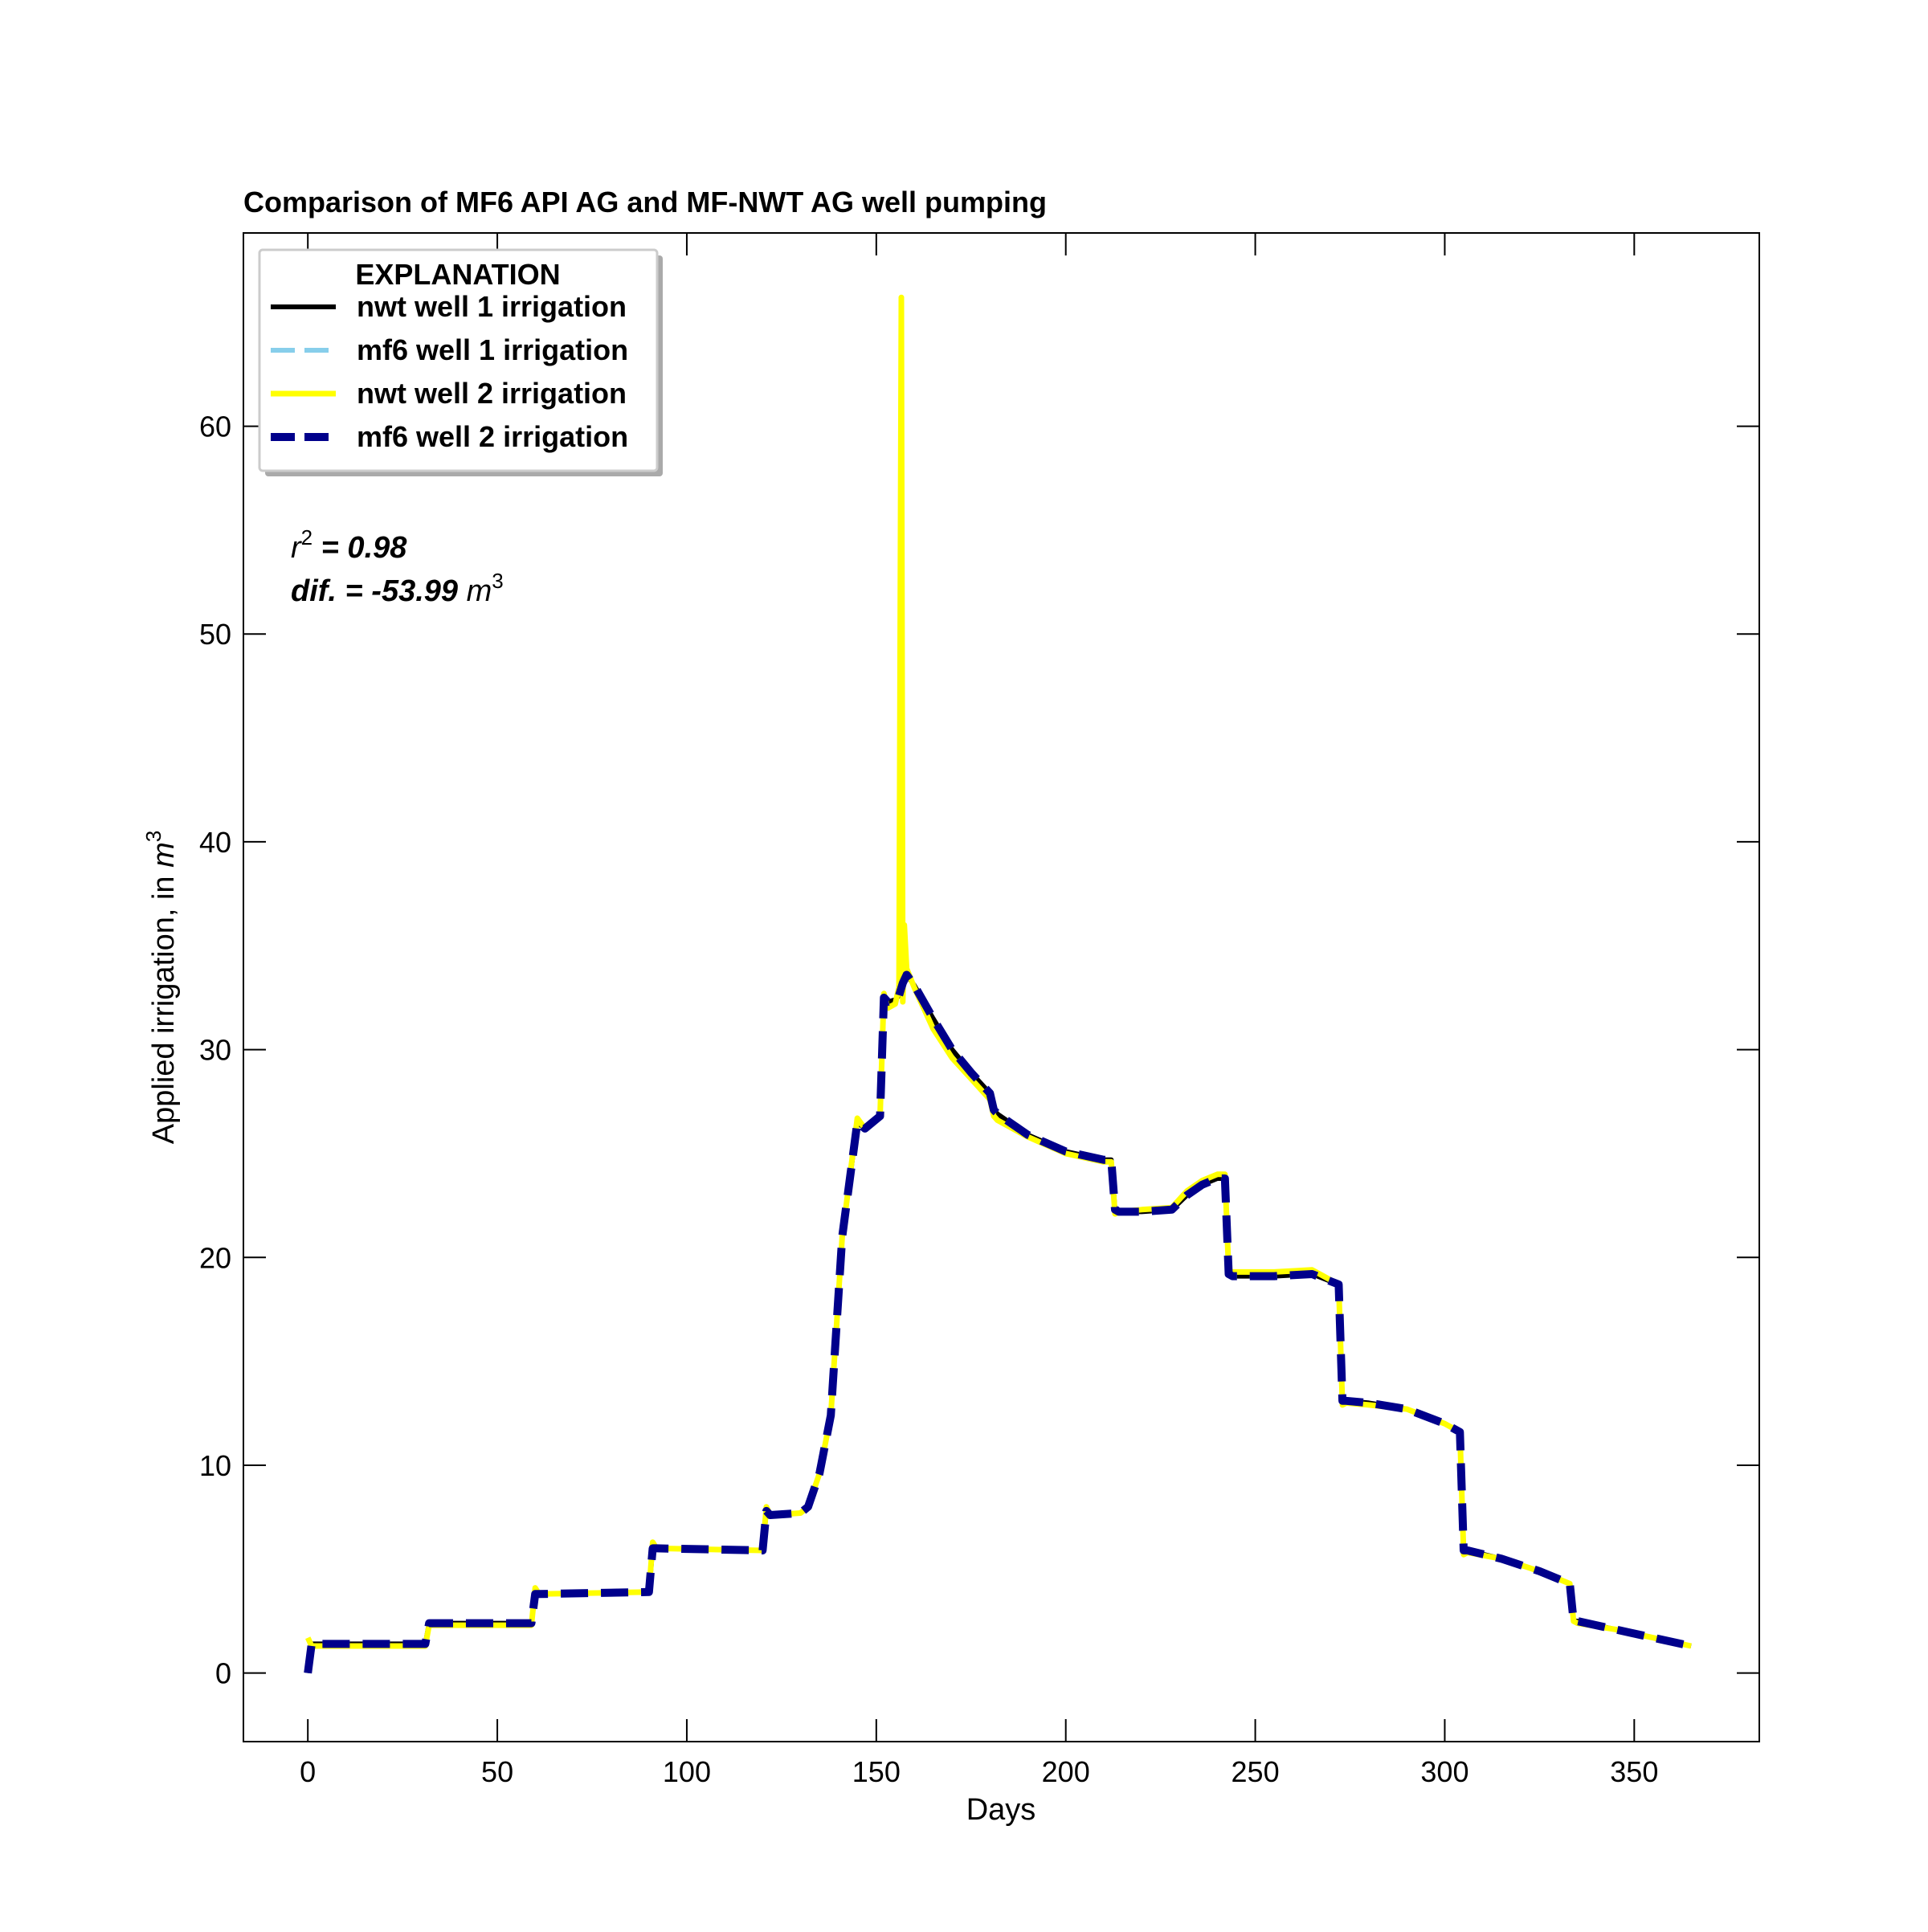 This screenshot has width=1928, height=1932. I want to click on y-tick-label: 30, so click(215, 1050).